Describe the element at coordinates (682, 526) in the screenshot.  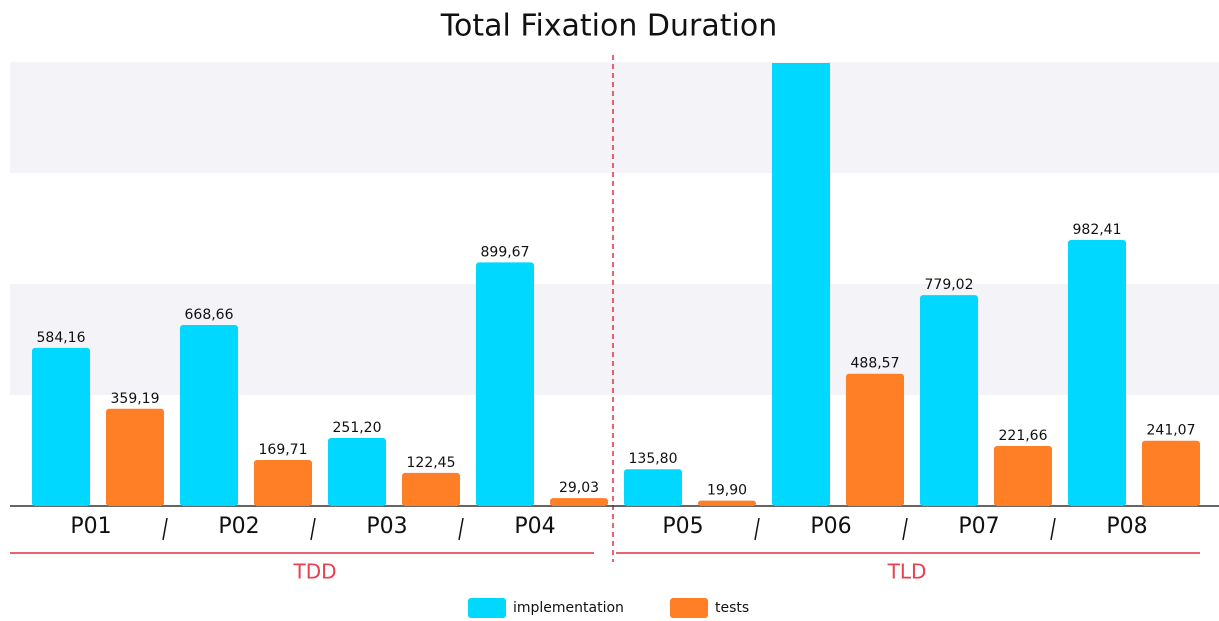
I see `x-tick-label: P05` at that location.